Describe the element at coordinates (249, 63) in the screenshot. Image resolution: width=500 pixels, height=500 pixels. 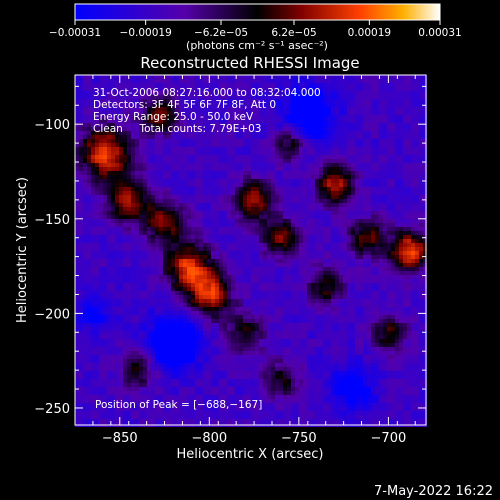
I see `chart-title: Reconstructed RHESSI Image` at that location.